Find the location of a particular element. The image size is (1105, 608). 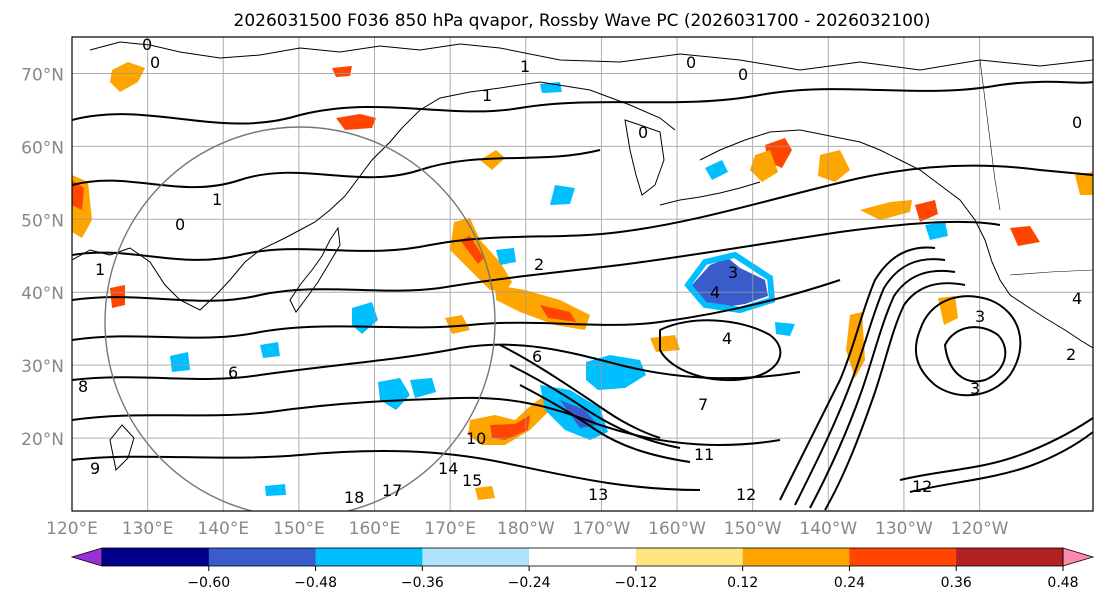

contour-label: 9 is located at coordinates (95, 468).